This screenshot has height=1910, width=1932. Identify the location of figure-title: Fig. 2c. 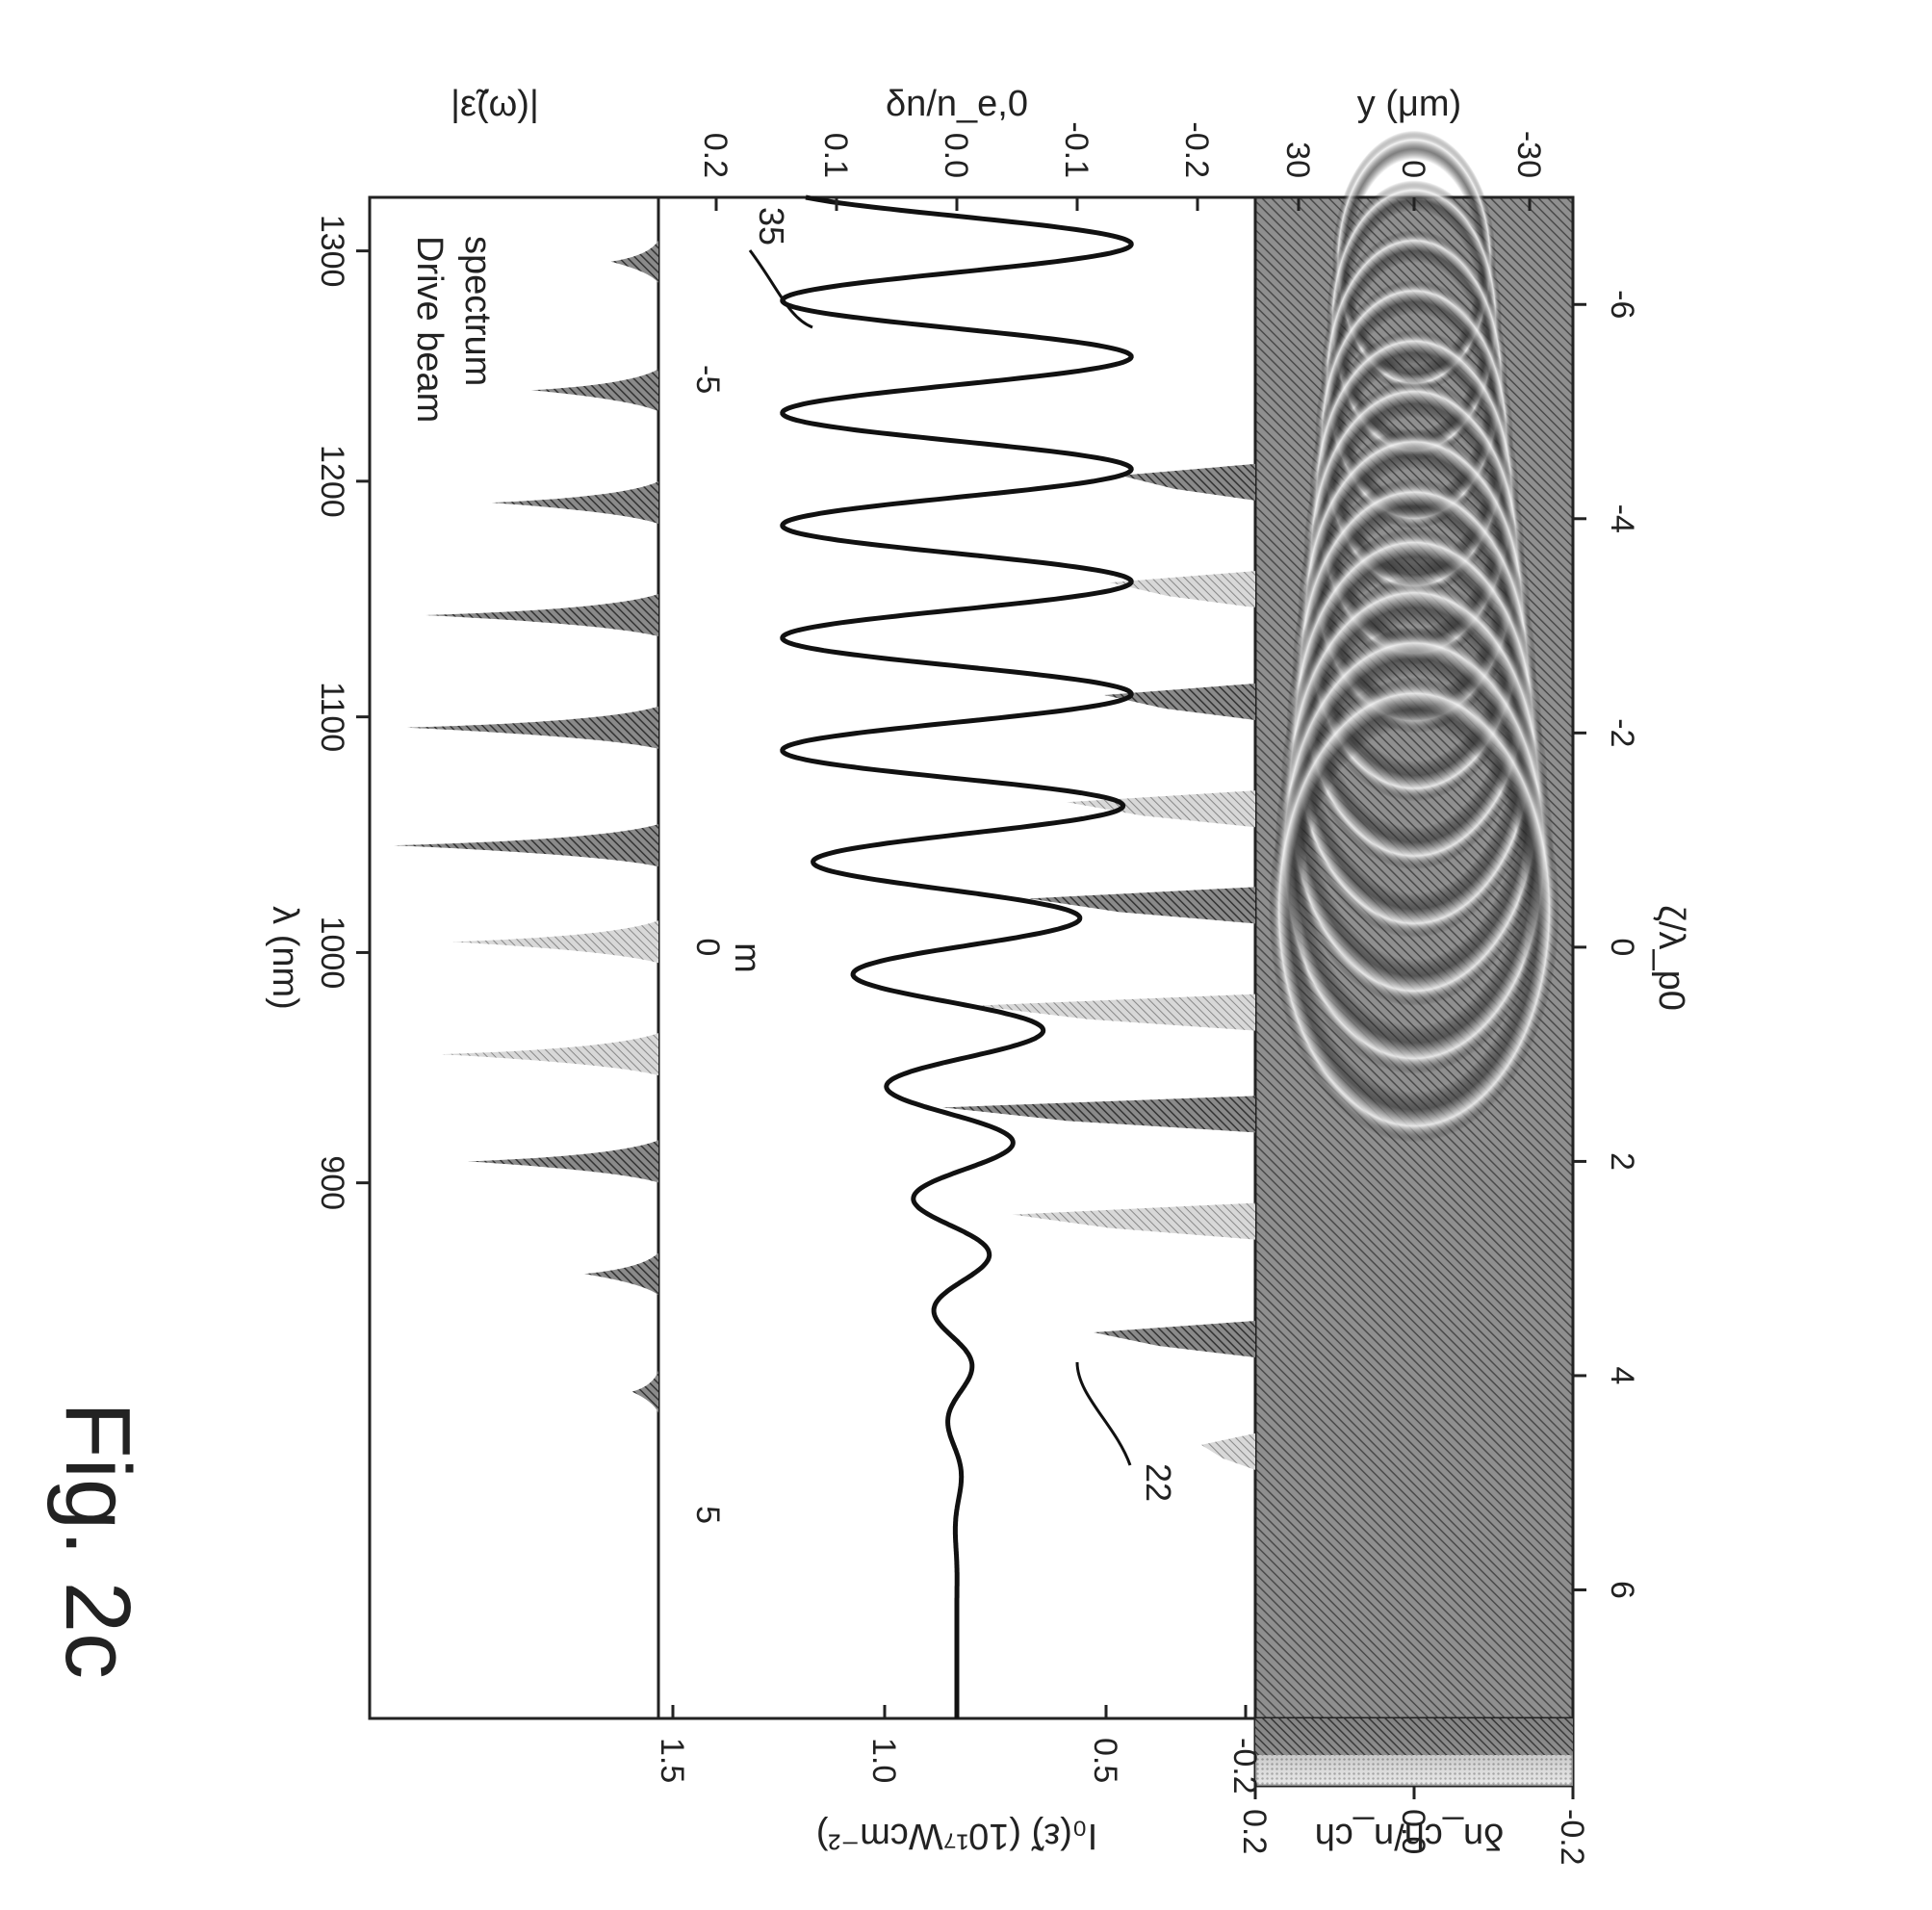
(98, 1540).